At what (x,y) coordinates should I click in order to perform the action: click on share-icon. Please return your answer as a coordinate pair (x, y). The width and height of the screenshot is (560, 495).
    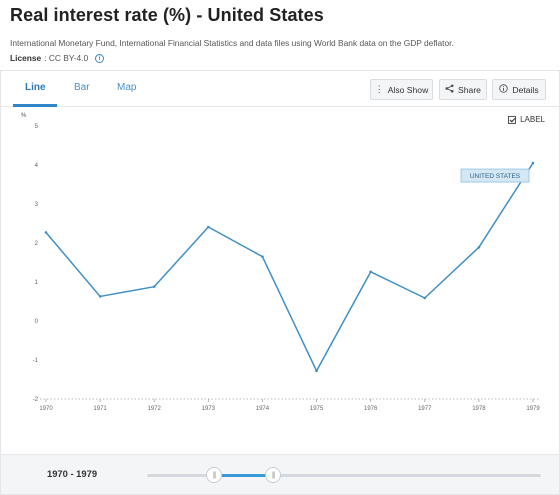
    Looking at the image, I should click on (449, 89).